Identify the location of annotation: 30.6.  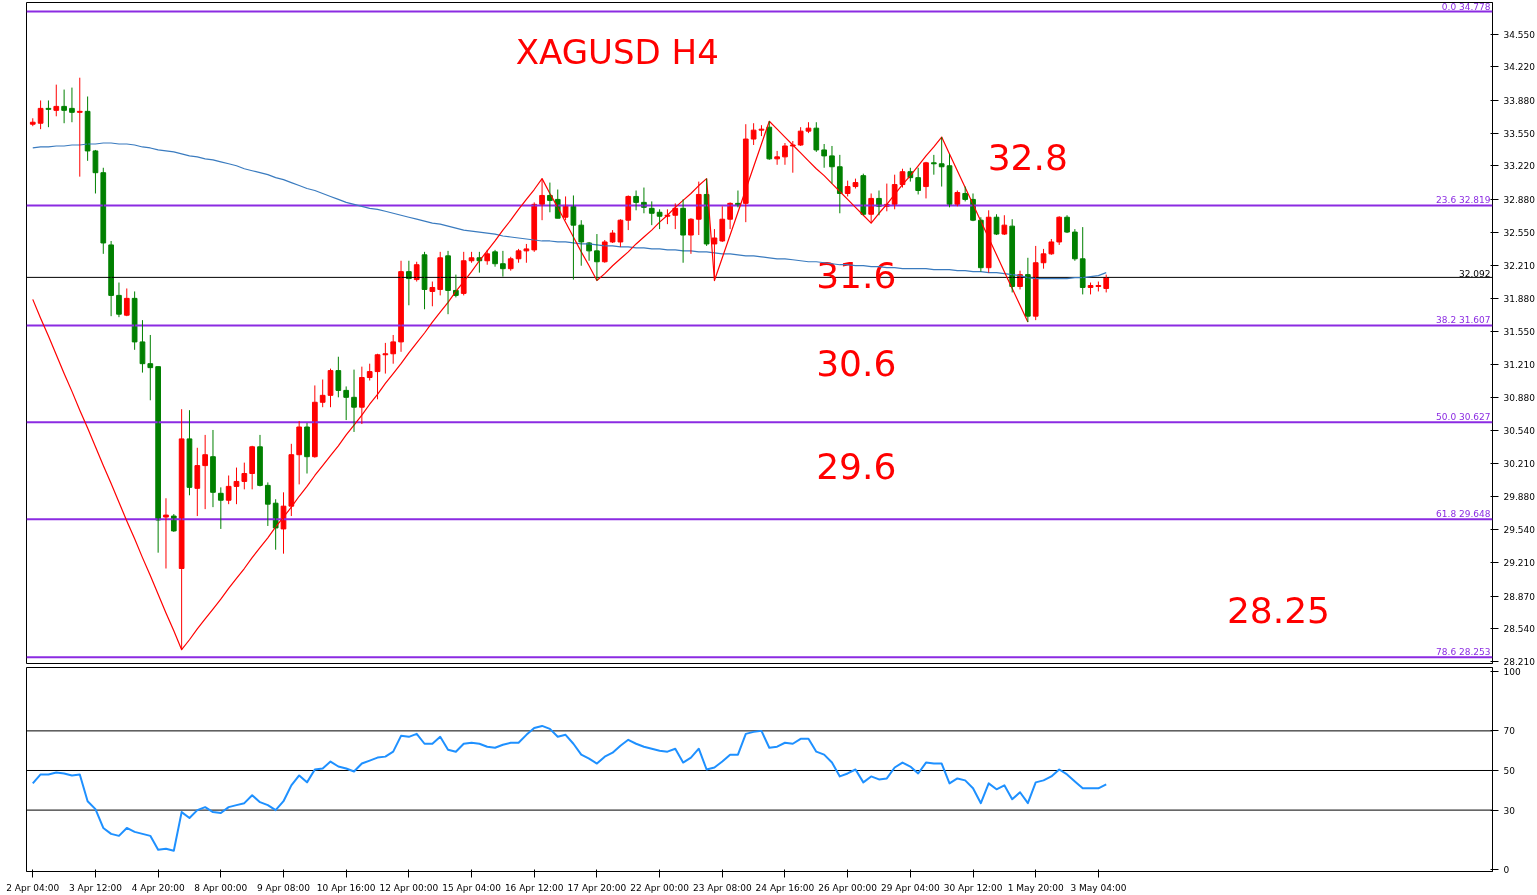
(856, 363).